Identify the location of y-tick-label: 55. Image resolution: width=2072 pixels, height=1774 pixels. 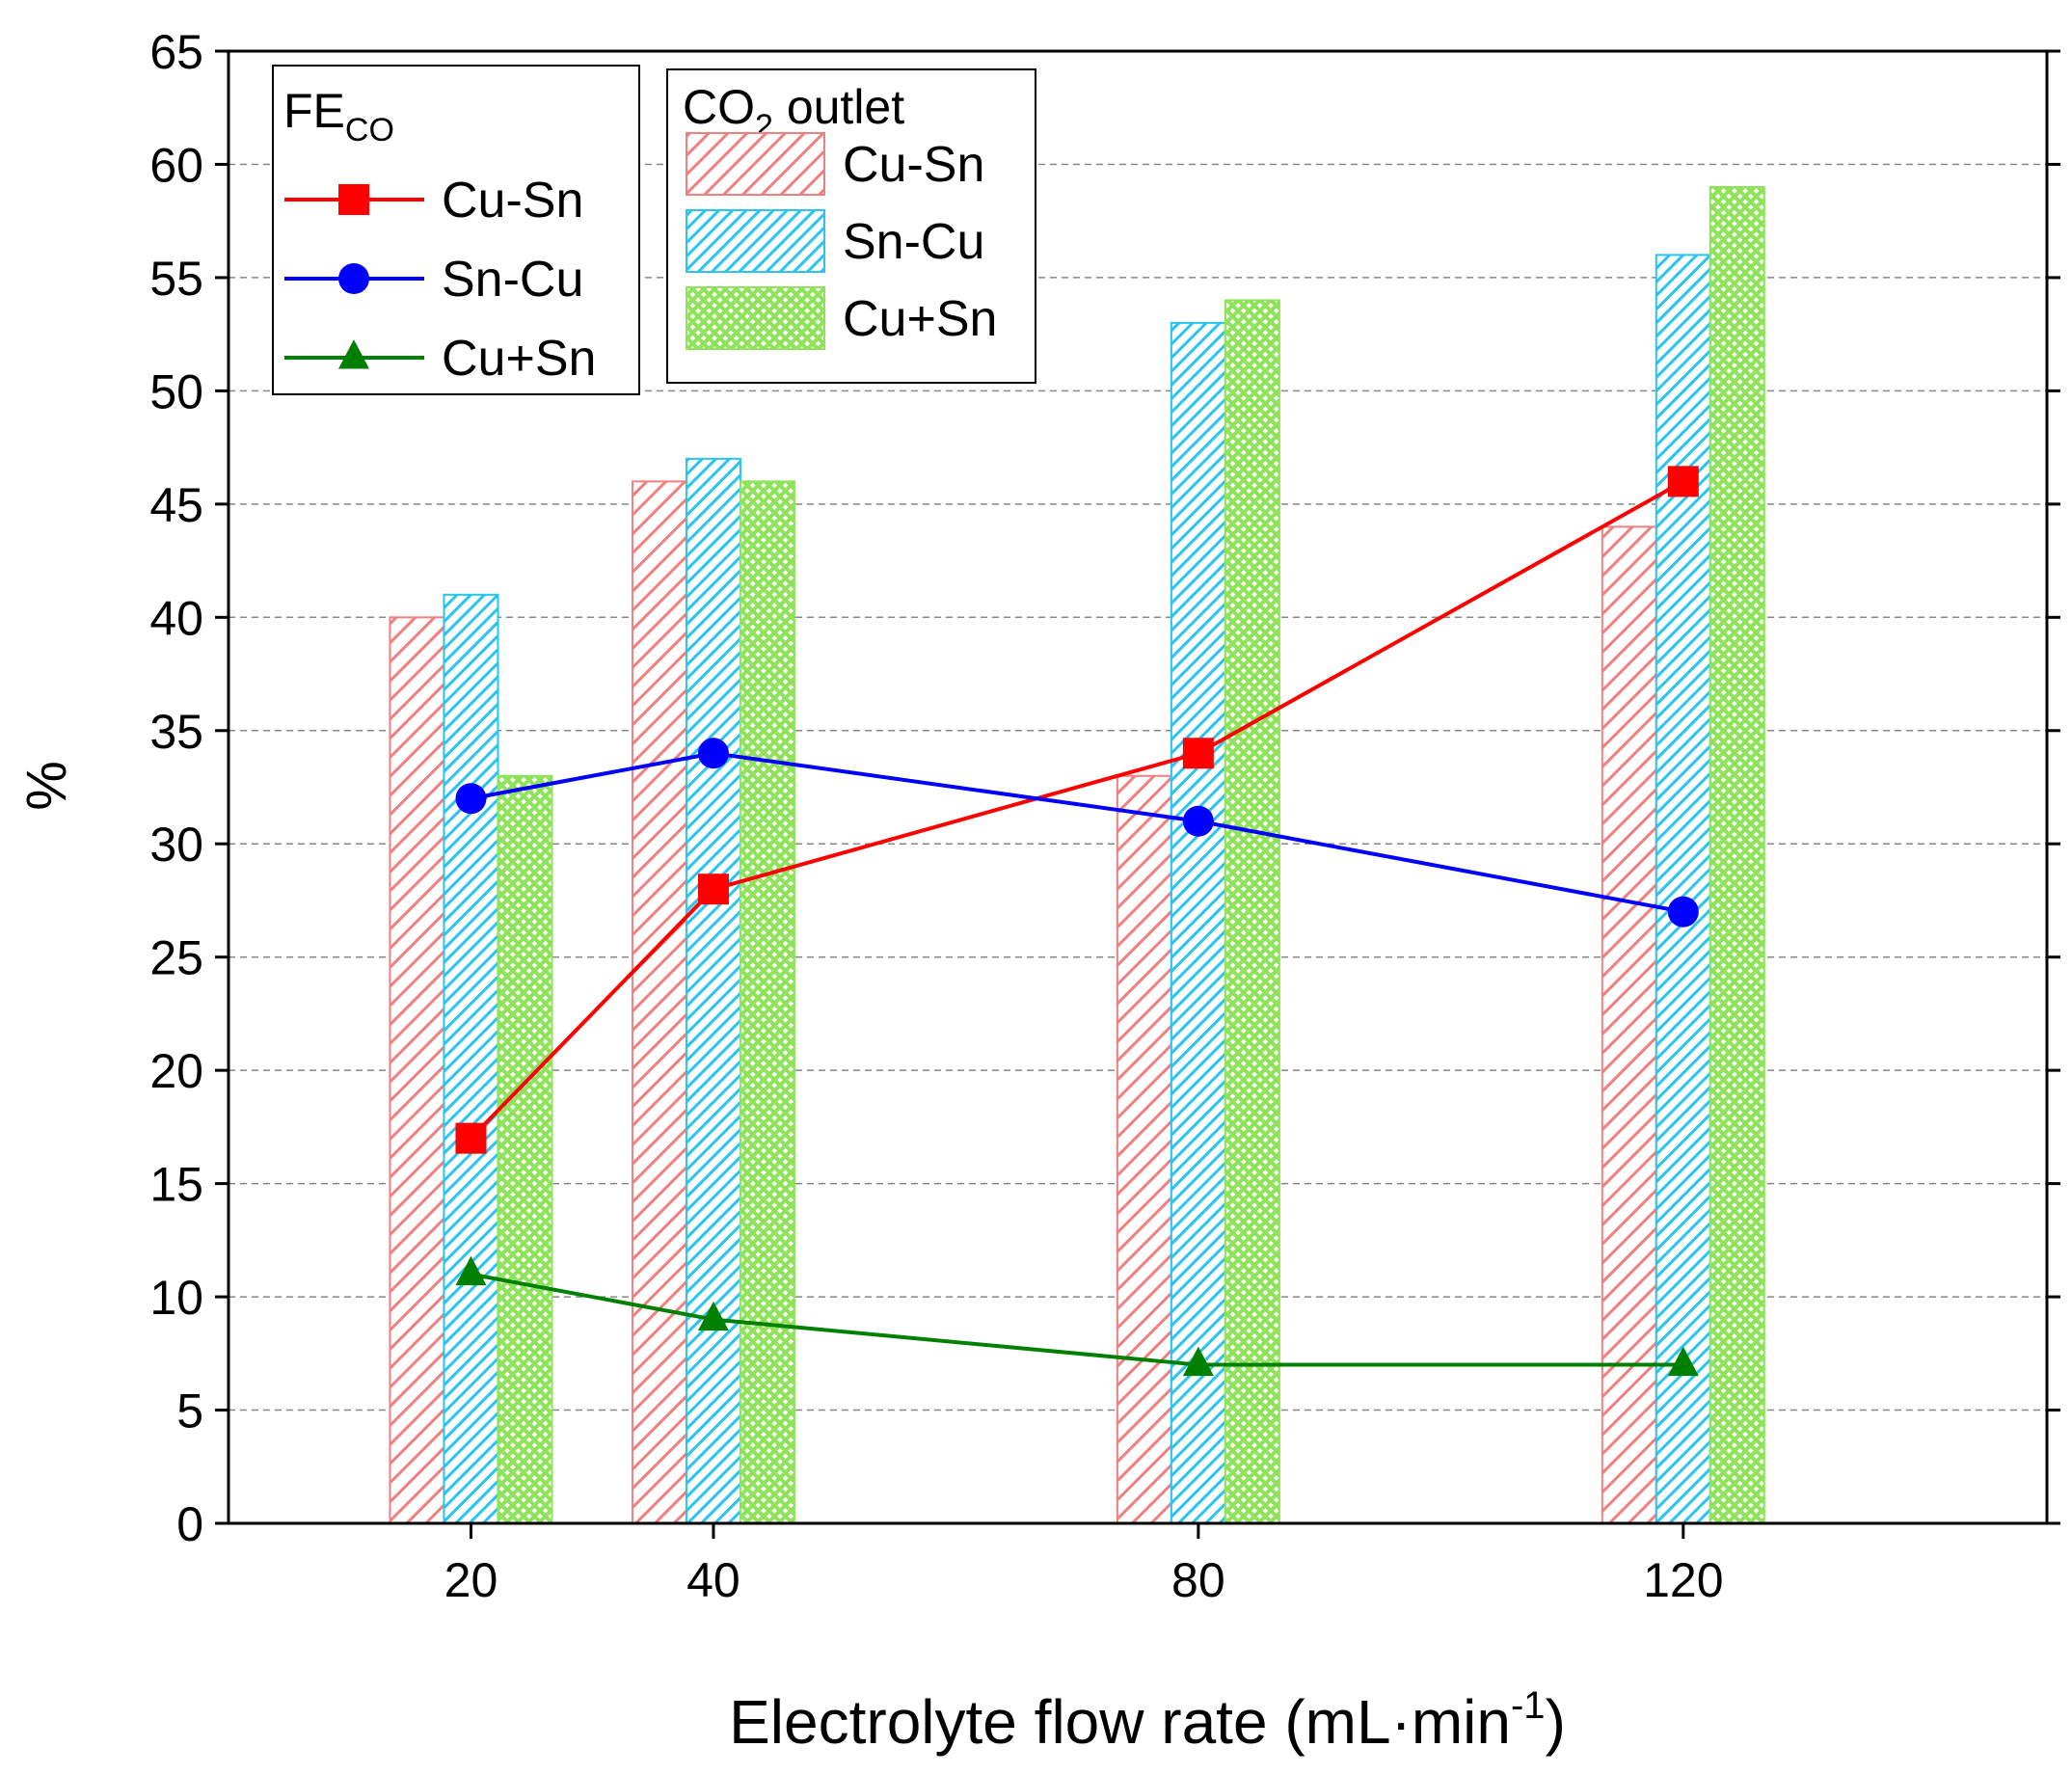
(176, 279).